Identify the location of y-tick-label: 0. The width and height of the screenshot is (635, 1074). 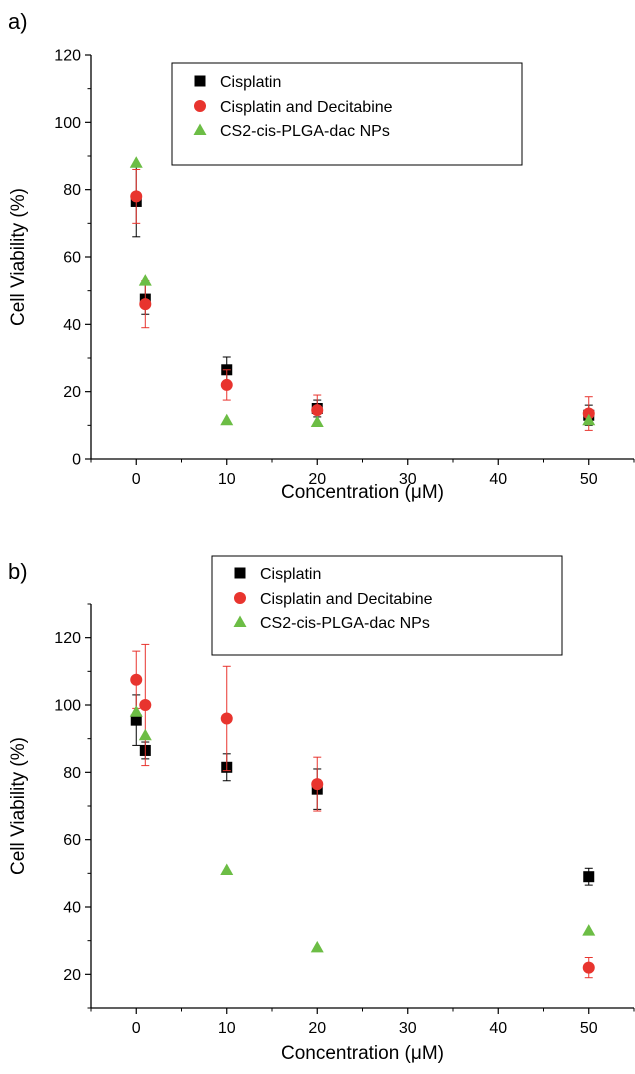
(76, 460).